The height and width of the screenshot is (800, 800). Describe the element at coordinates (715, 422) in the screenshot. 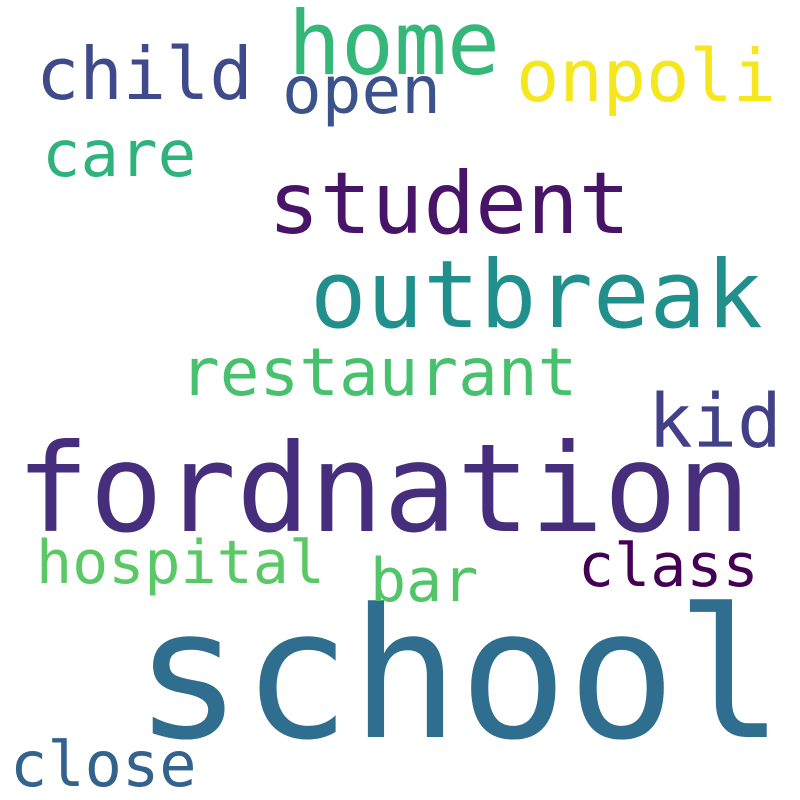

I see `word-kid: kid` at that location.